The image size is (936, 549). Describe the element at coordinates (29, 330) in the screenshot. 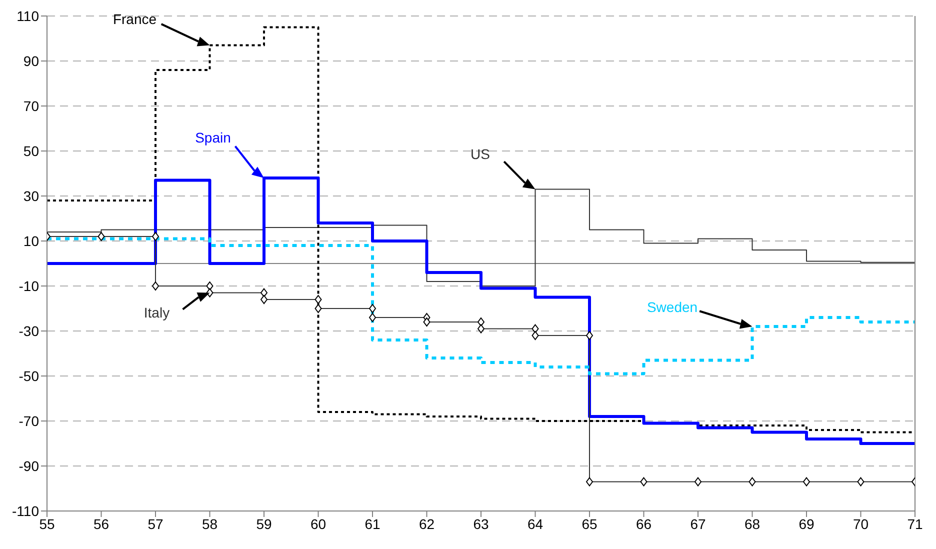

I see `y-tick-label: -30` at that location.